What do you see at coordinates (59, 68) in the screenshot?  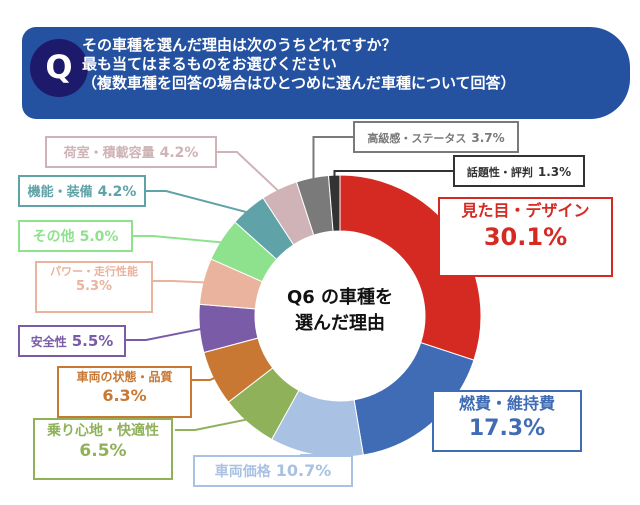 I see `q-badge: Q` at bounding box center [59, 68].